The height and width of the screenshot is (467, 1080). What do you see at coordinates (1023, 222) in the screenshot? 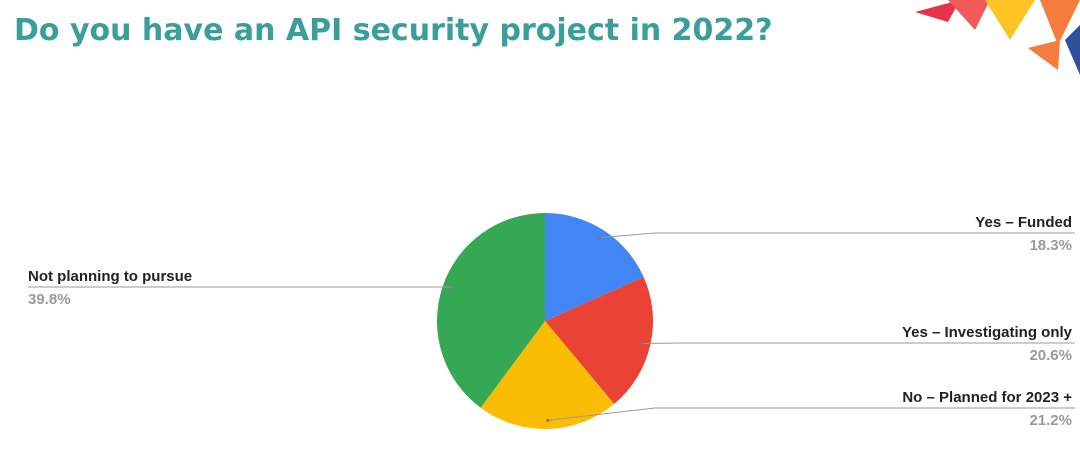
I see `slice-label: Yes – Funded` at bounding box center [1023, 222].